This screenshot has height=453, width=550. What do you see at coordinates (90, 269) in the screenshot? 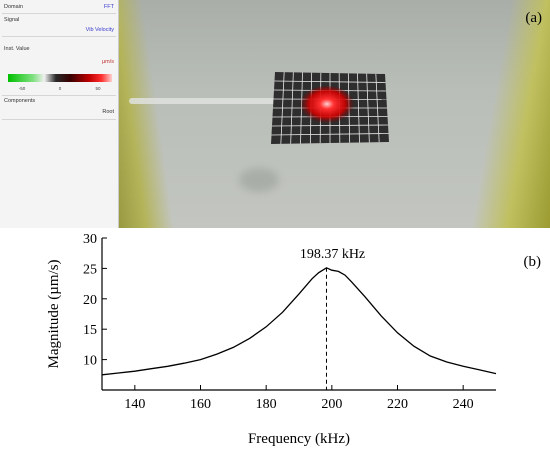
I see `y-tick-label: 25` at bounding box center [90, 269].